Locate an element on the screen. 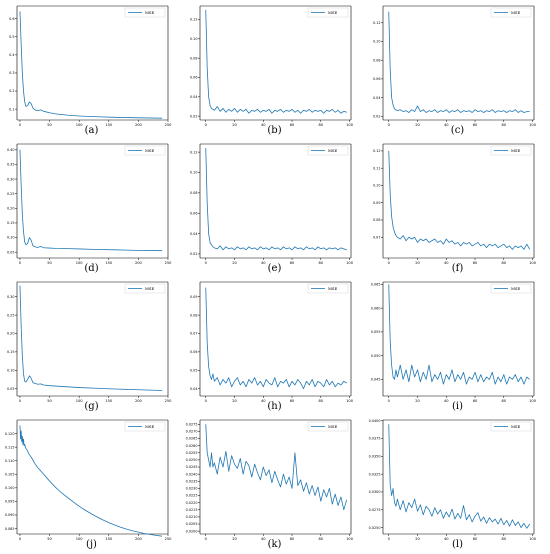  y-tick-label: 0.15 is located at coordinates (11, 223).